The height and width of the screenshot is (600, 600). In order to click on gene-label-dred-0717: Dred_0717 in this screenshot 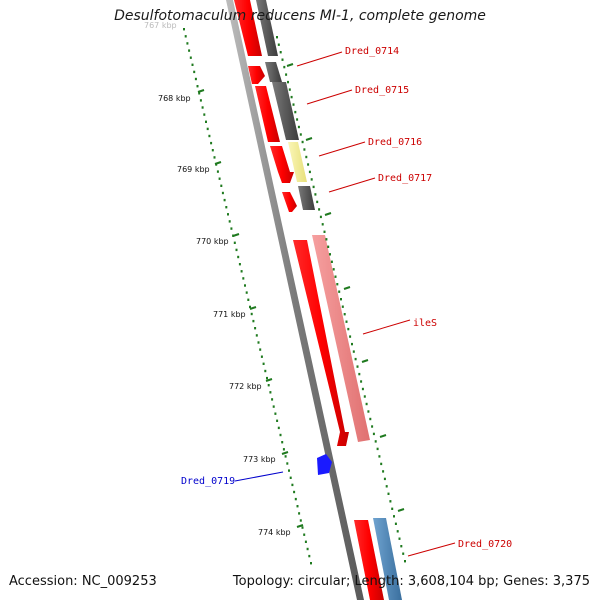, I will do `click(405, 178)`.